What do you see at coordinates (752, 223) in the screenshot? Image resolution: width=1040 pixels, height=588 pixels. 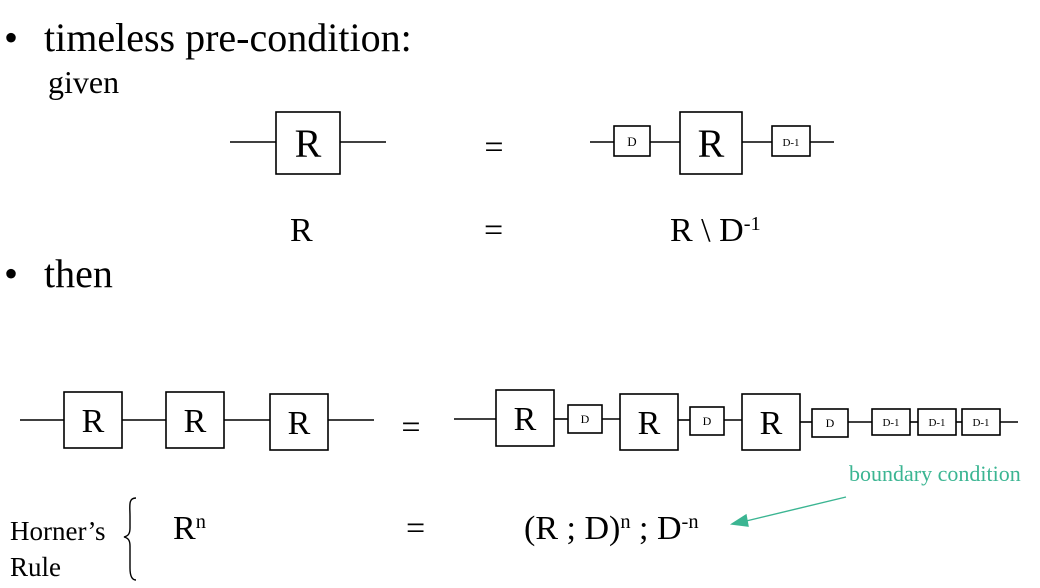 I see `algebra-row1-right-sup: -1` at bounding box center [752, 223].